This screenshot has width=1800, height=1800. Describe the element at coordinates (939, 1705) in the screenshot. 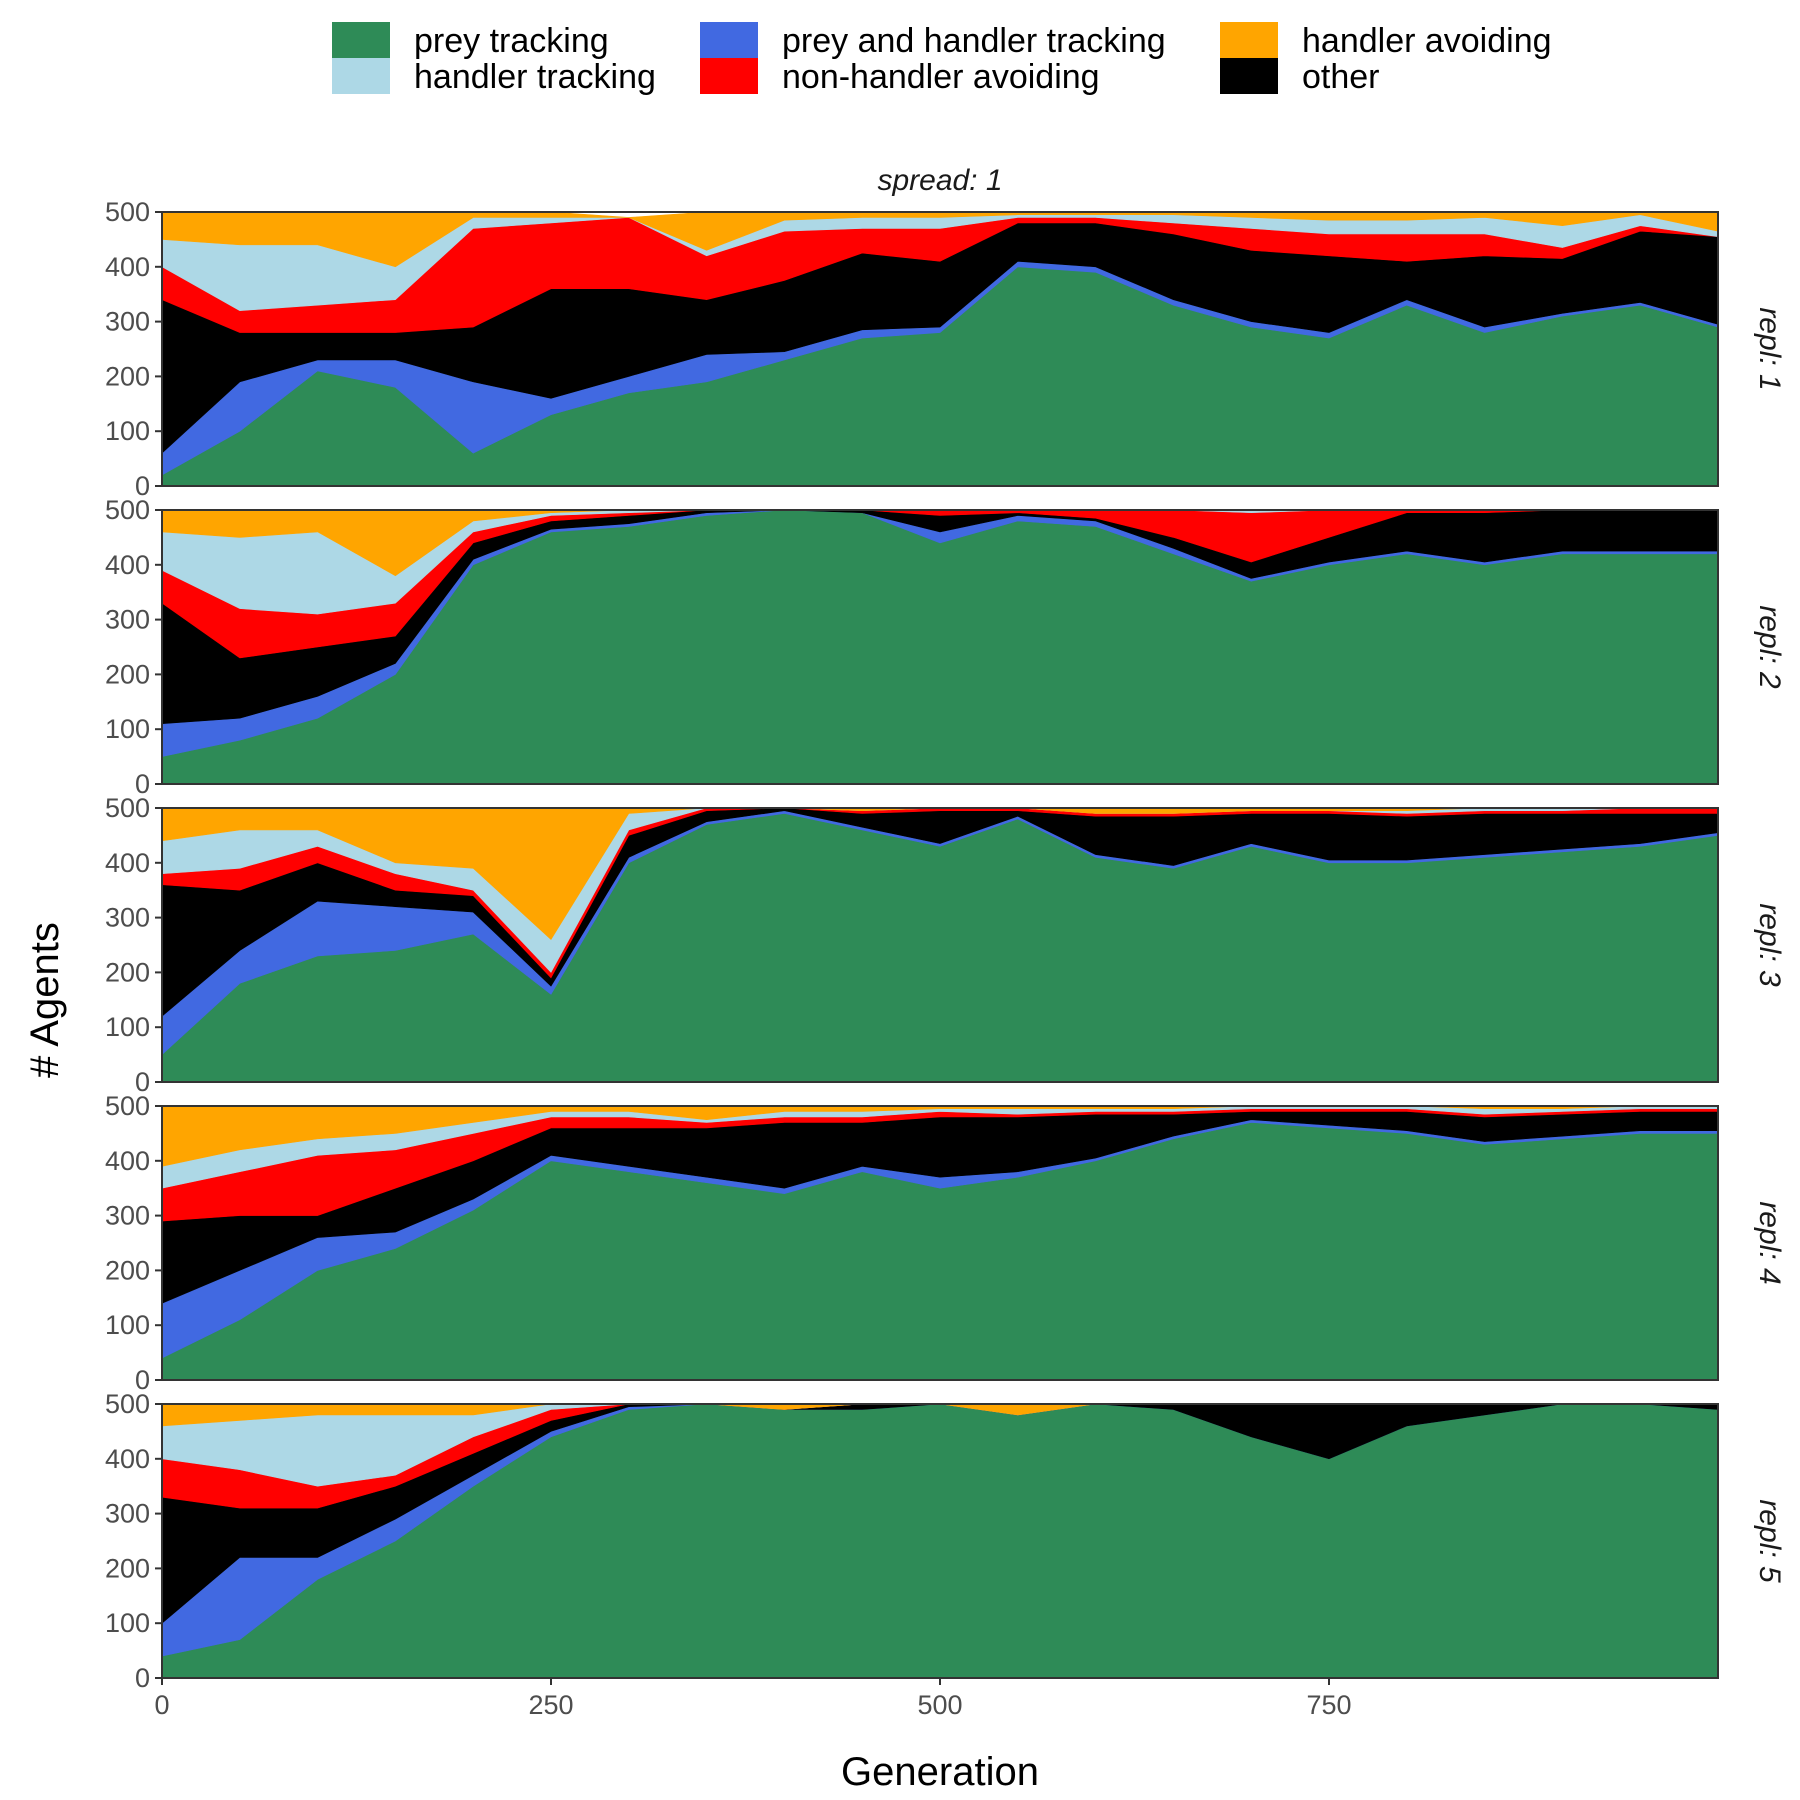

I see `x-tick-label: 500` at that location.